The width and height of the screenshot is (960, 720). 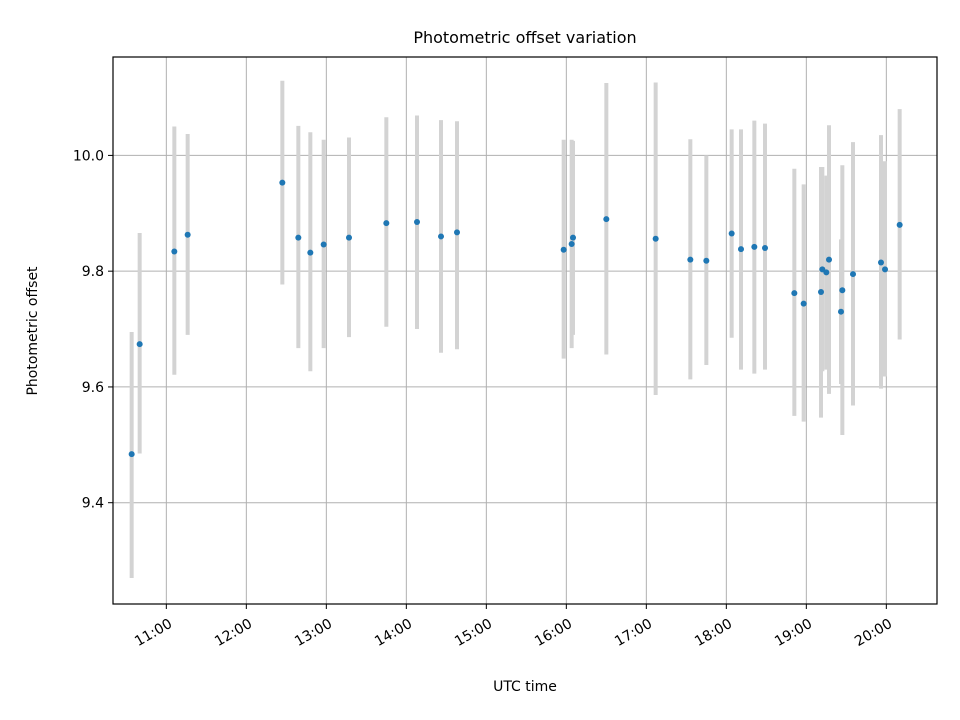 What do you see at coordinates (93, 504) in the screenshot?
I see `y-tick-label: 9.4` at bounding box center [93, 504].